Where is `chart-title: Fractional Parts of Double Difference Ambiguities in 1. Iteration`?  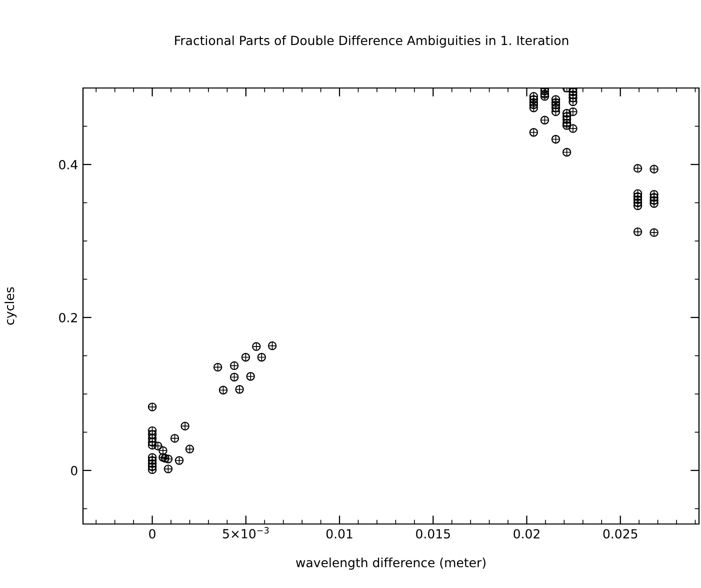
chart-title: Fractional Parts of Double Difference Ambiguities in 1. Iteration is located at coordinates (371, 42).